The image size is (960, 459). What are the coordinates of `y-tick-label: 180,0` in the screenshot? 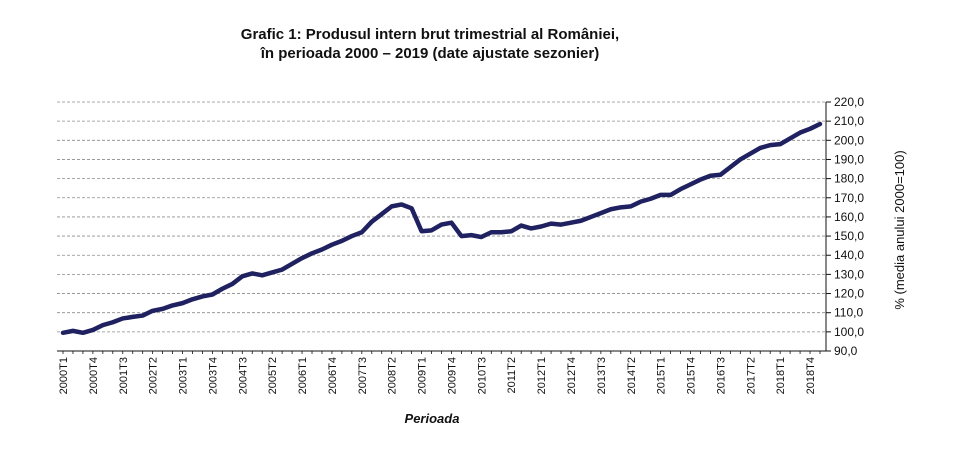 It's located at (849, 179).